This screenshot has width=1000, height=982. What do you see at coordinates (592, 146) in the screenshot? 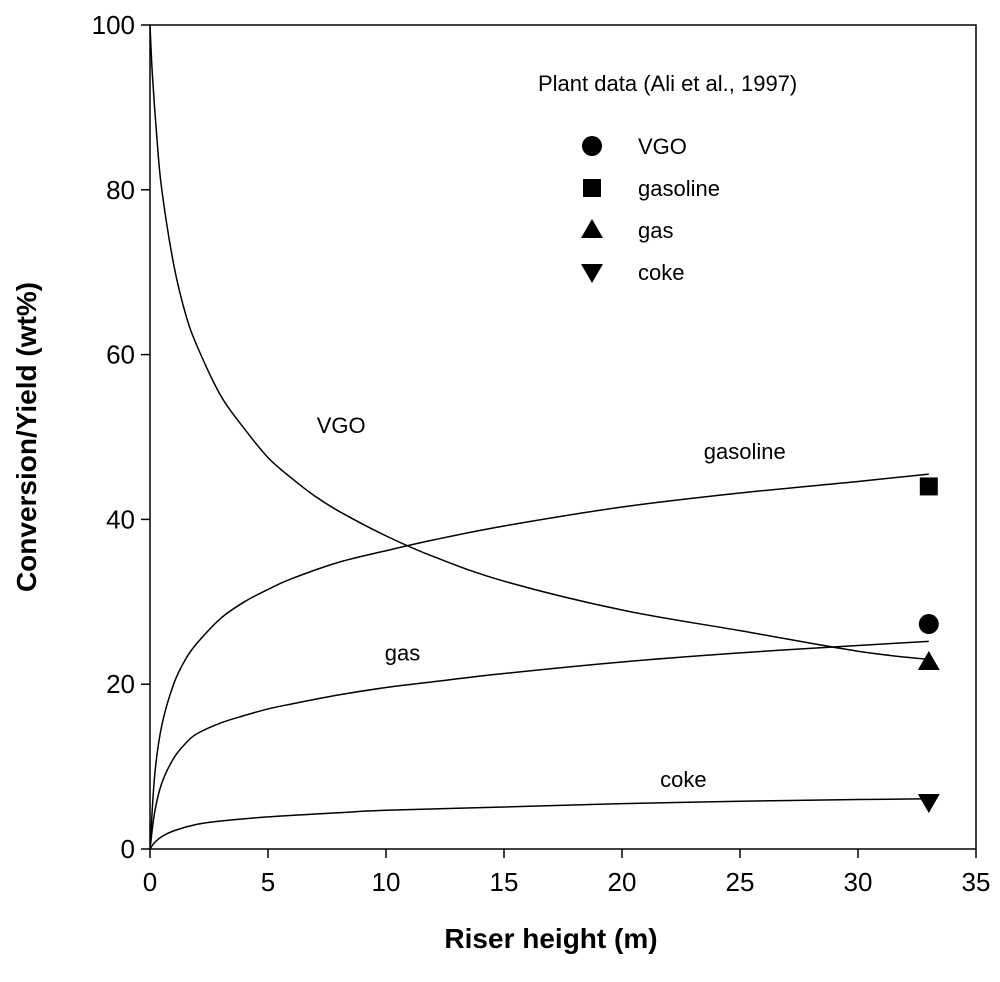
I see `vgo-legend-marker` at bounding box center [592, 146].